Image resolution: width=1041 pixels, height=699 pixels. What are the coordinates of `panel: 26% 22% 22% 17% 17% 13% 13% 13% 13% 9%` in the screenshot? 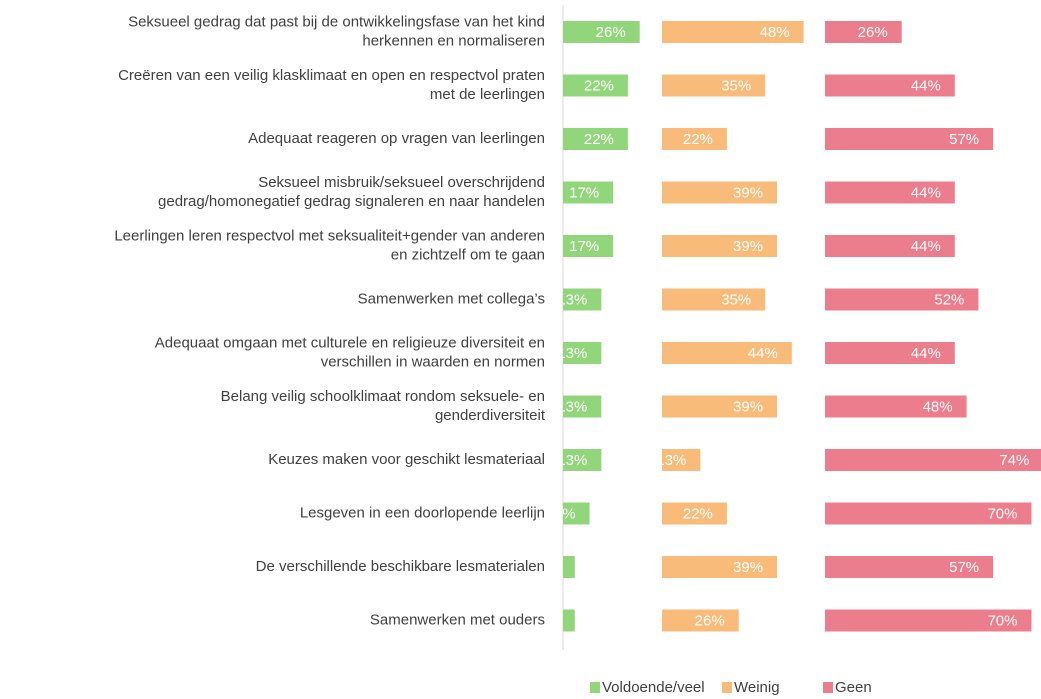 It's located at (597, 326).